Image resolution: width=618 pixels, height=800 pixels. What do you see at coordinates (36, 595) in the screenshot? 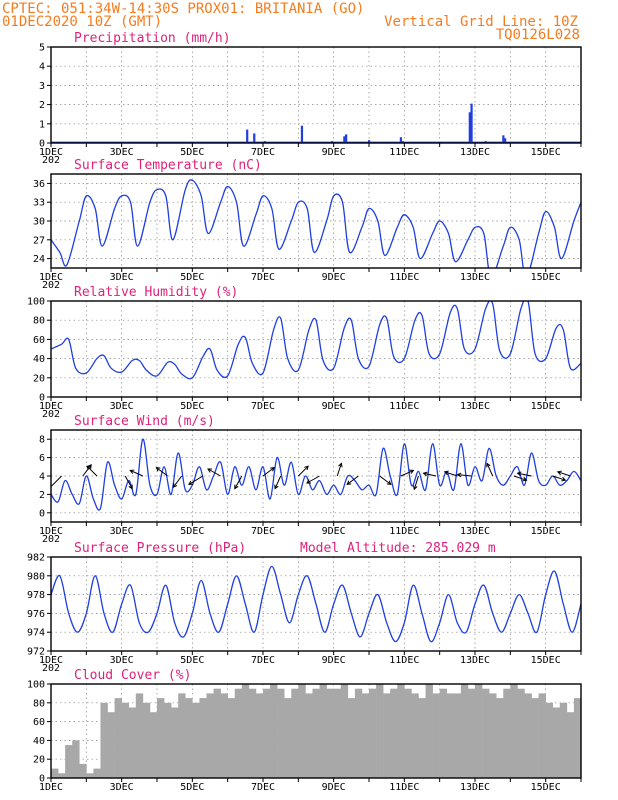
I see `y-tick-label: 978` at bounding box center [36, 595].